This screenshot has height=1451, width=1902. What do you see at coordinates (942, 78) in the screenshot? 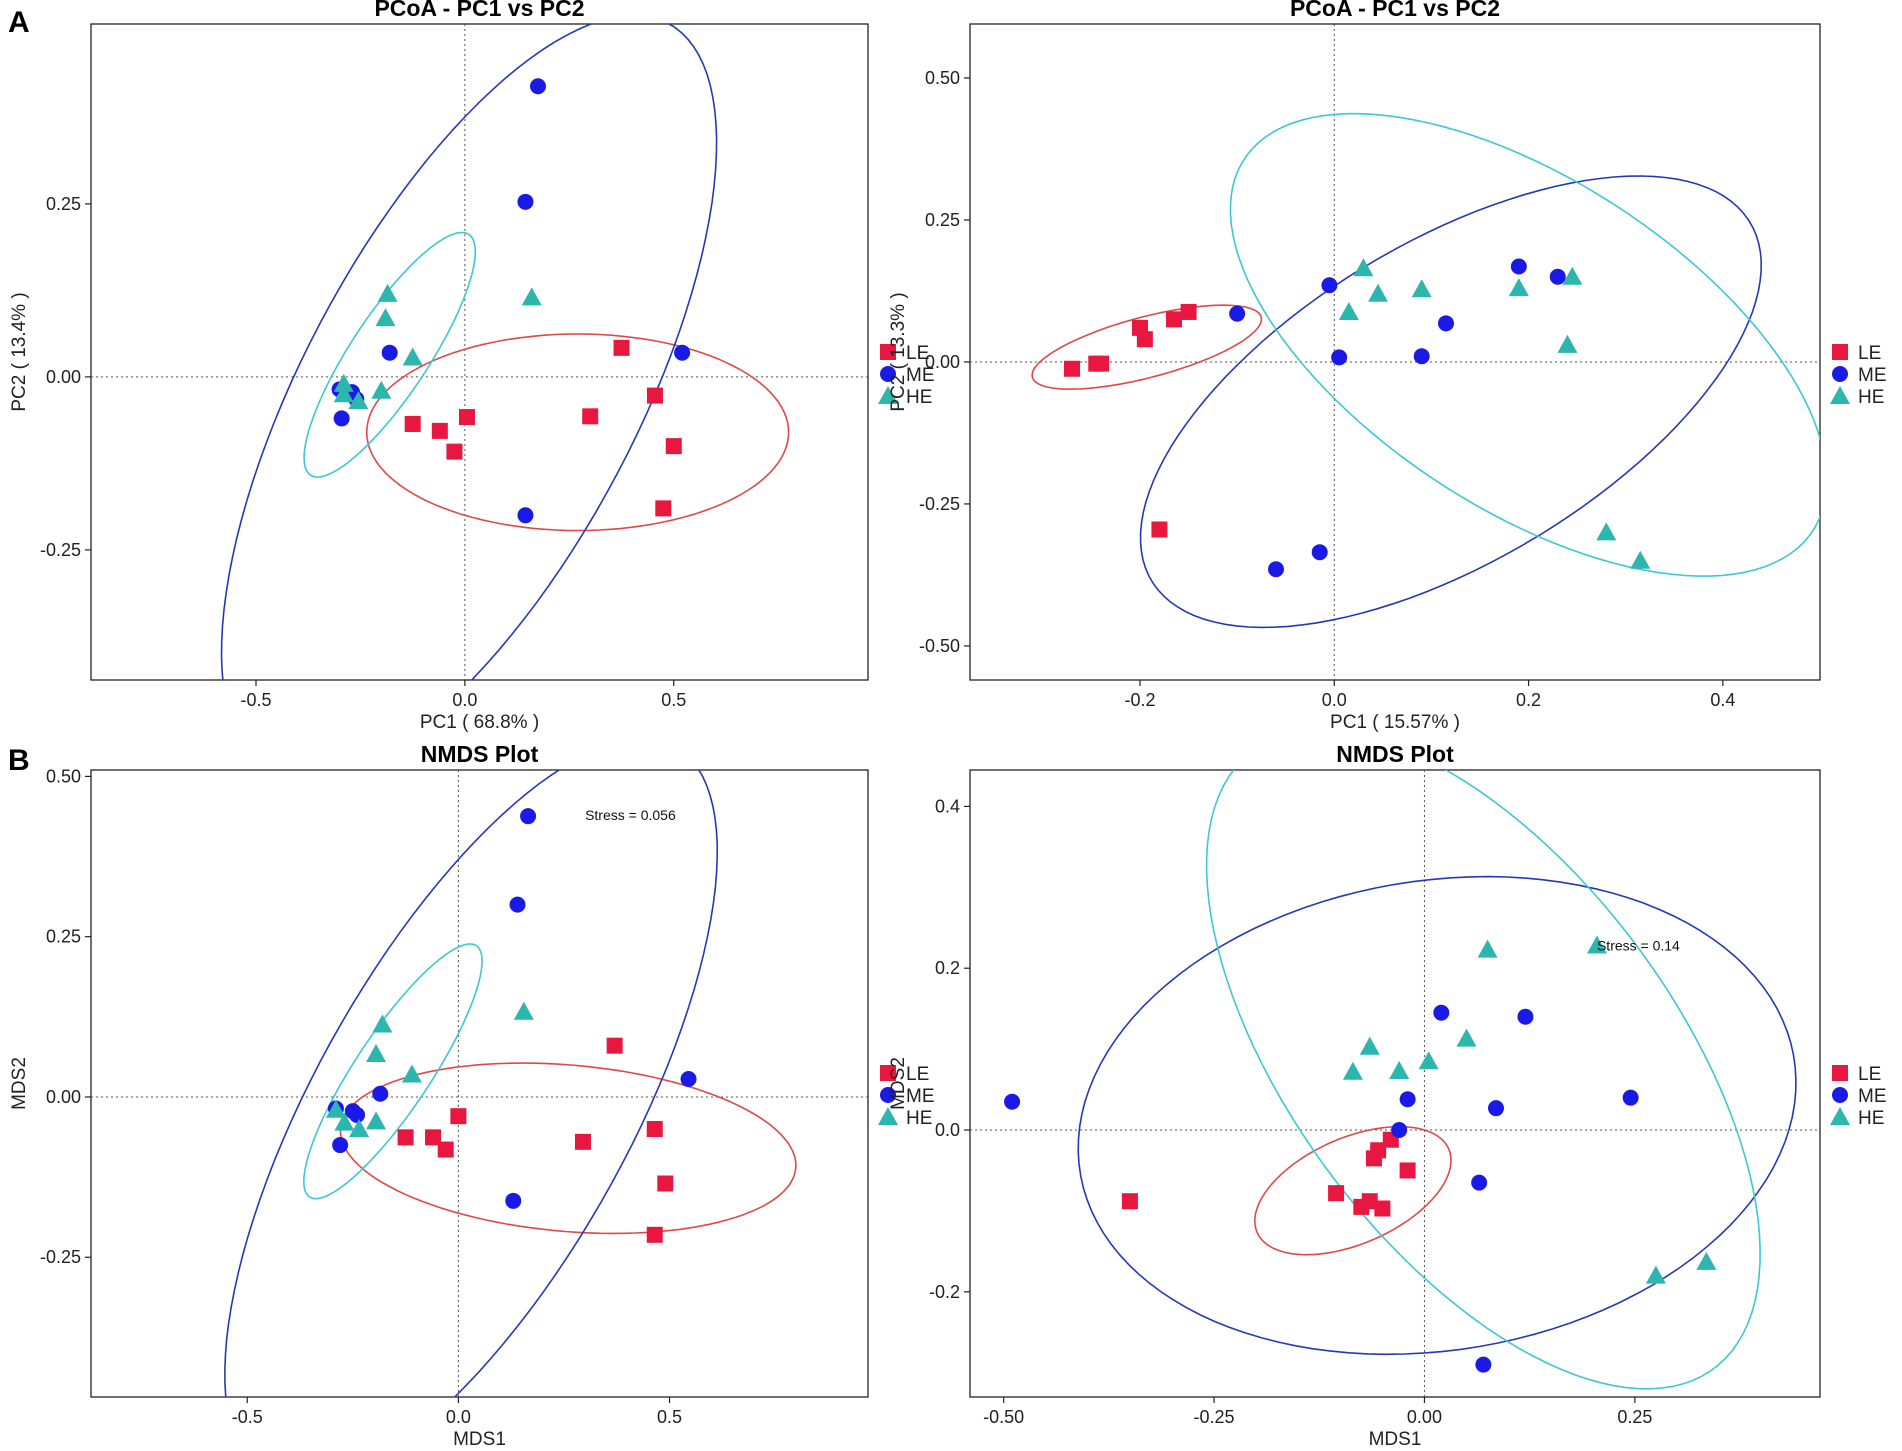
I see `y-tick-label: 0.50` at bounding box center [942, 78].